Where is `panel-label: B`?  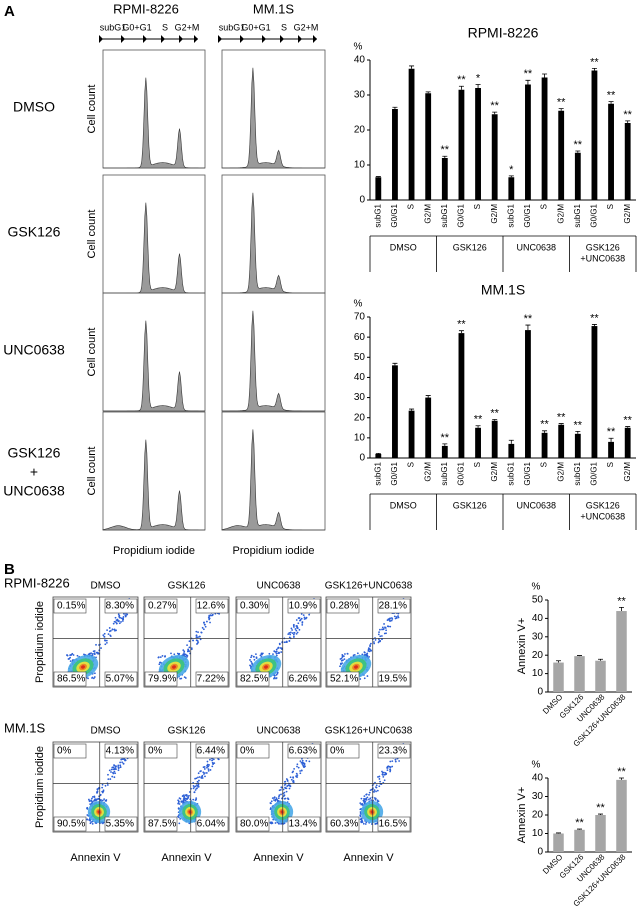
panel-label: B is located at coordinates (9, 569).